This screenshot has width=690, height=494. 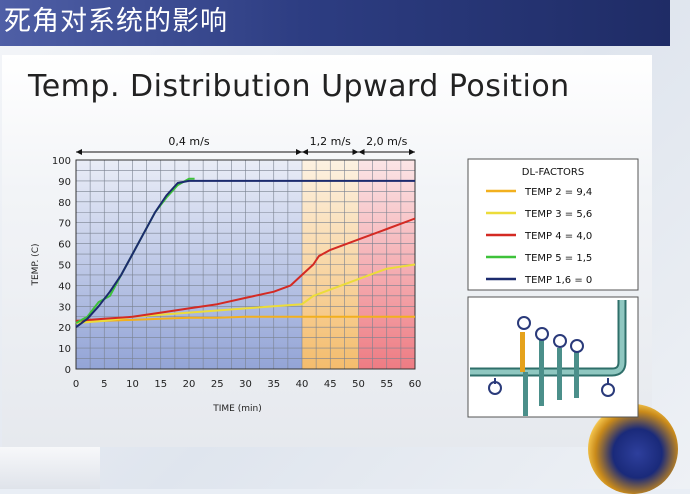 I want to click on y-tick-label: 10, so click(x=64, y=349).